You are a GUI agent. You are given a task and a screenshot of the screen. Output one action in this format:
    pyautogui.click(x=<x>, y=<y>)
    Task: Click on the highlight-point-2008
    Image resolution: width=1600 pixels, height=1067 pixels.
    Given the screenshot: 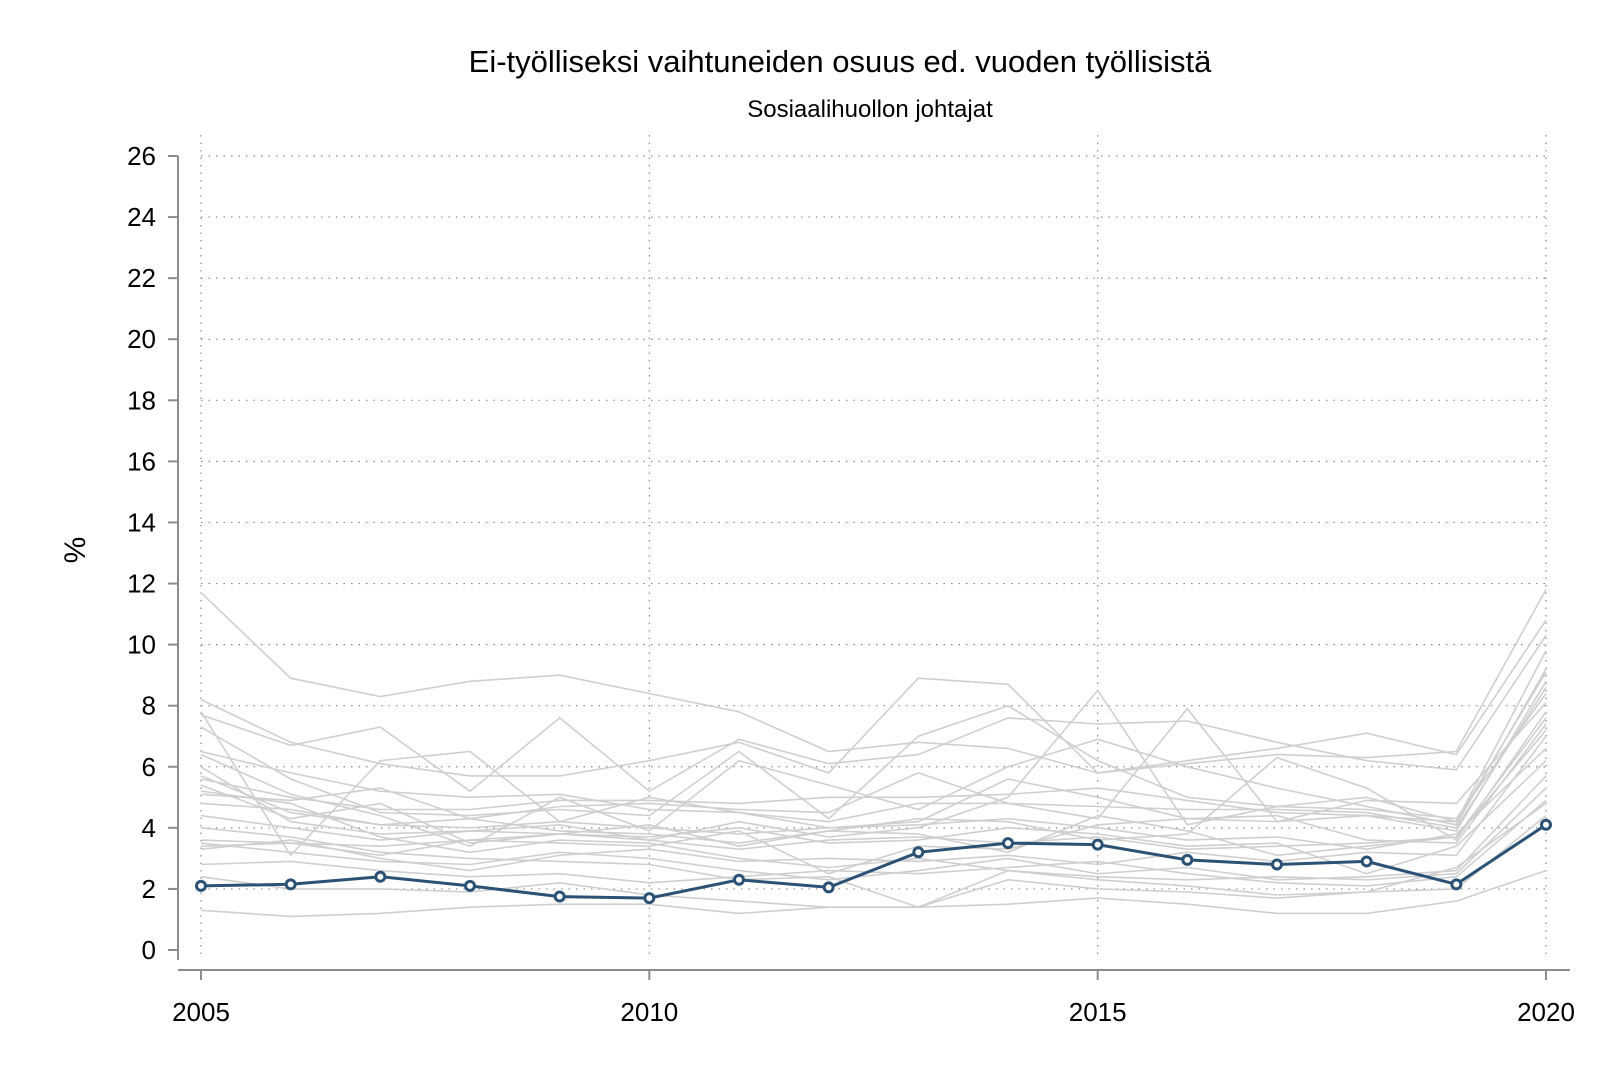 What is the action you would take?
    pyautogui.click(x=470, y=885)
    